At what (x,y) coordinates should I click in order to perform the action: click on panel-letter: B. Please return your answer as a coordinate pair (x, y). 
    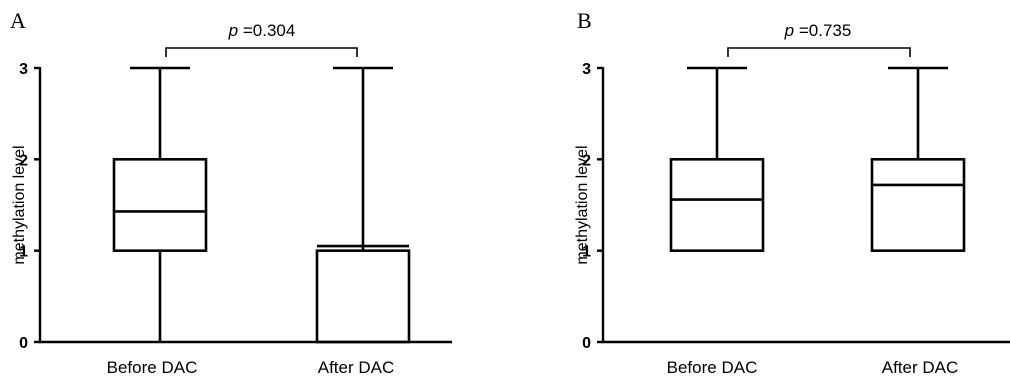
    Looking at the image, I should click on (584, 20).